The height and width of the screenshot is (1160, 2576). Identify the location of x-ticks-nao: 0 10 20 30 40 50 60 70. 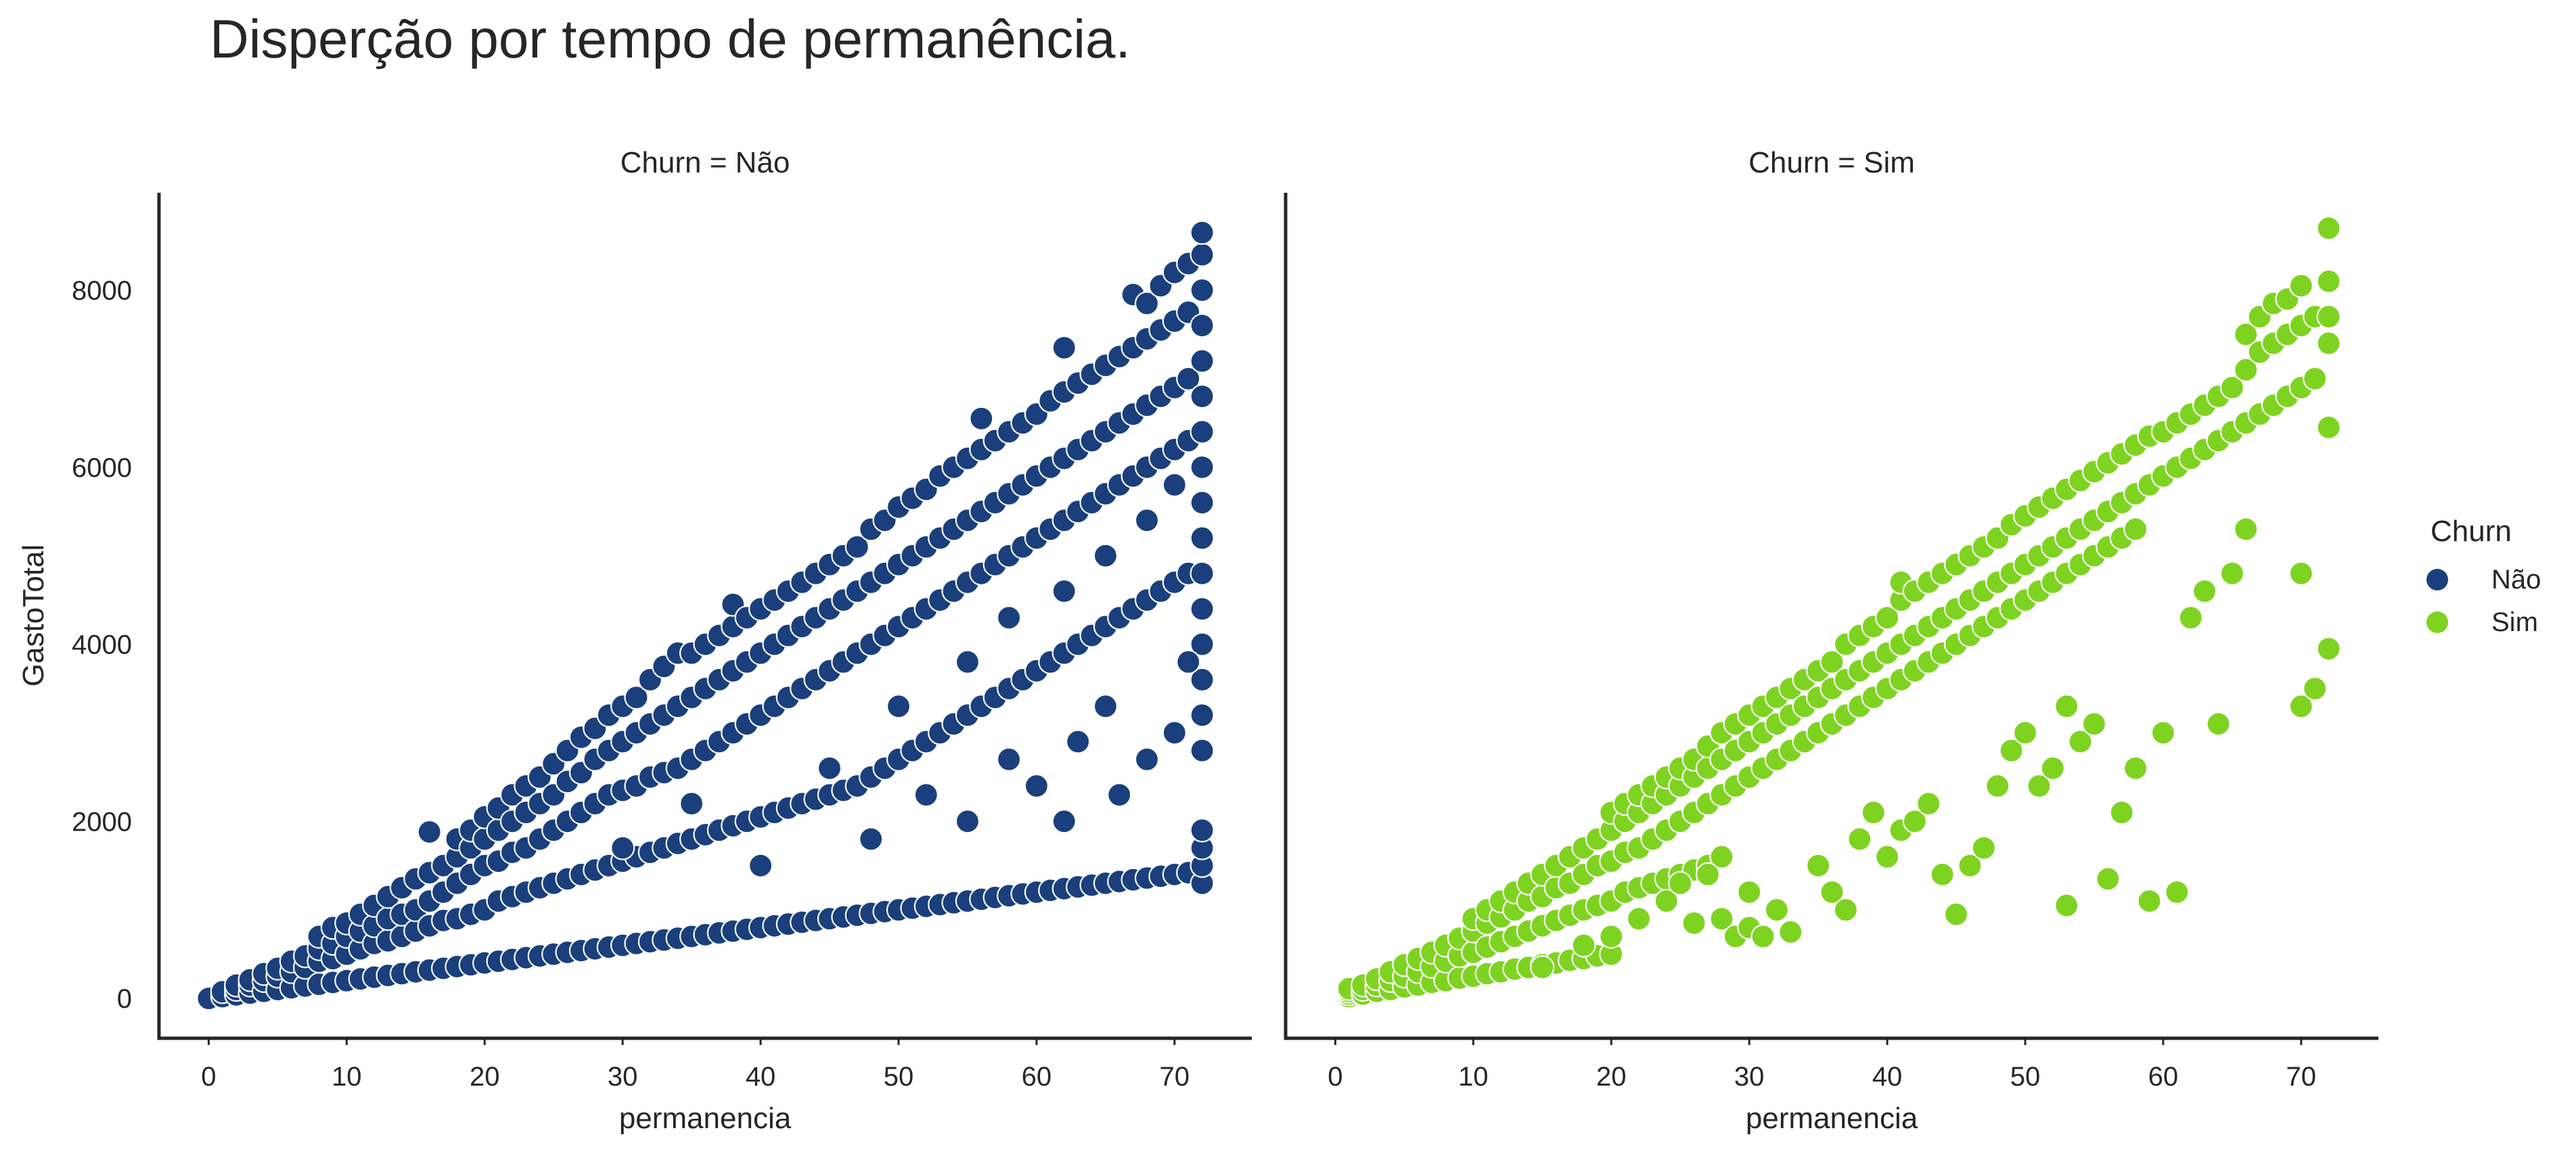
(696, 1065).